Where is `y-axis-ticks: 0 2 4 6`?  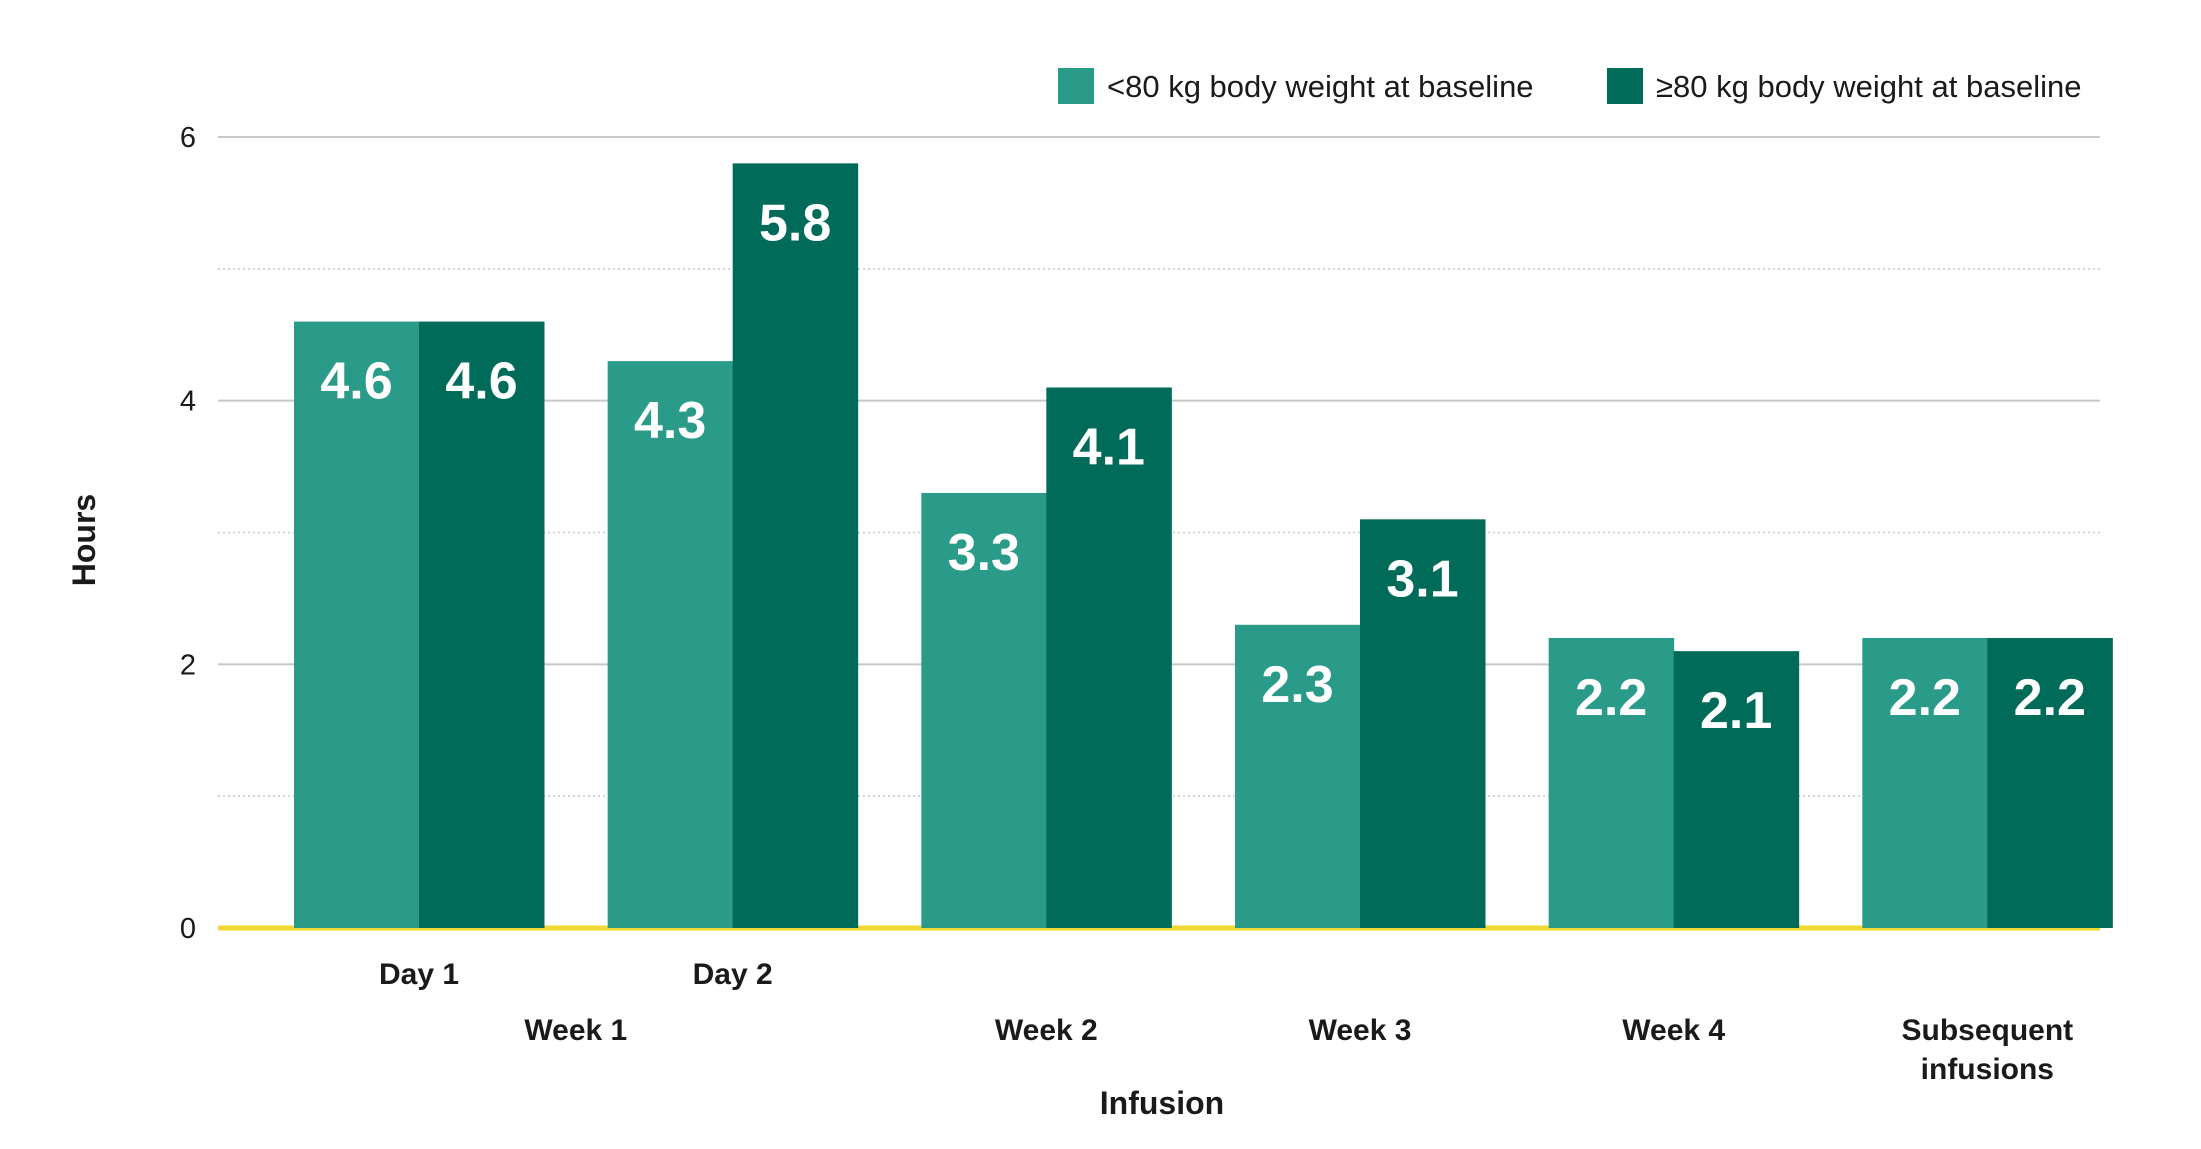
y-axis-ticks: 0 2 4 6 is located at coordinates (188, 533).